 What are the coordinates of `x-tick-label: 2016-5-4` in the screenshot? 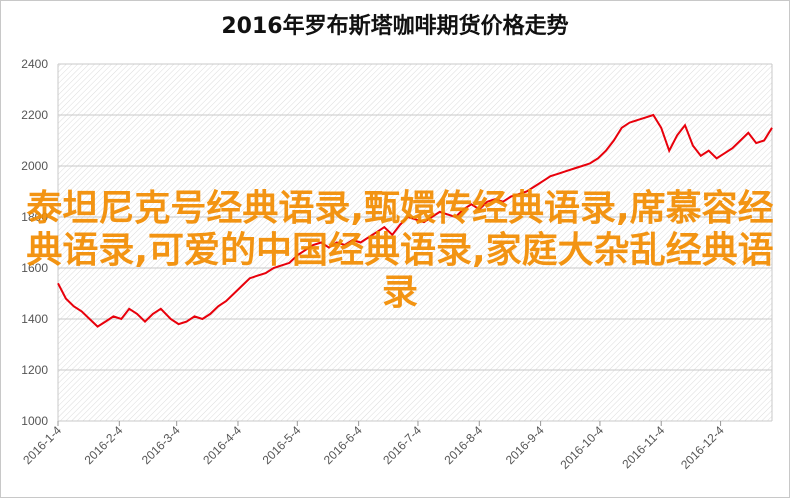 It's located at (282, 445).